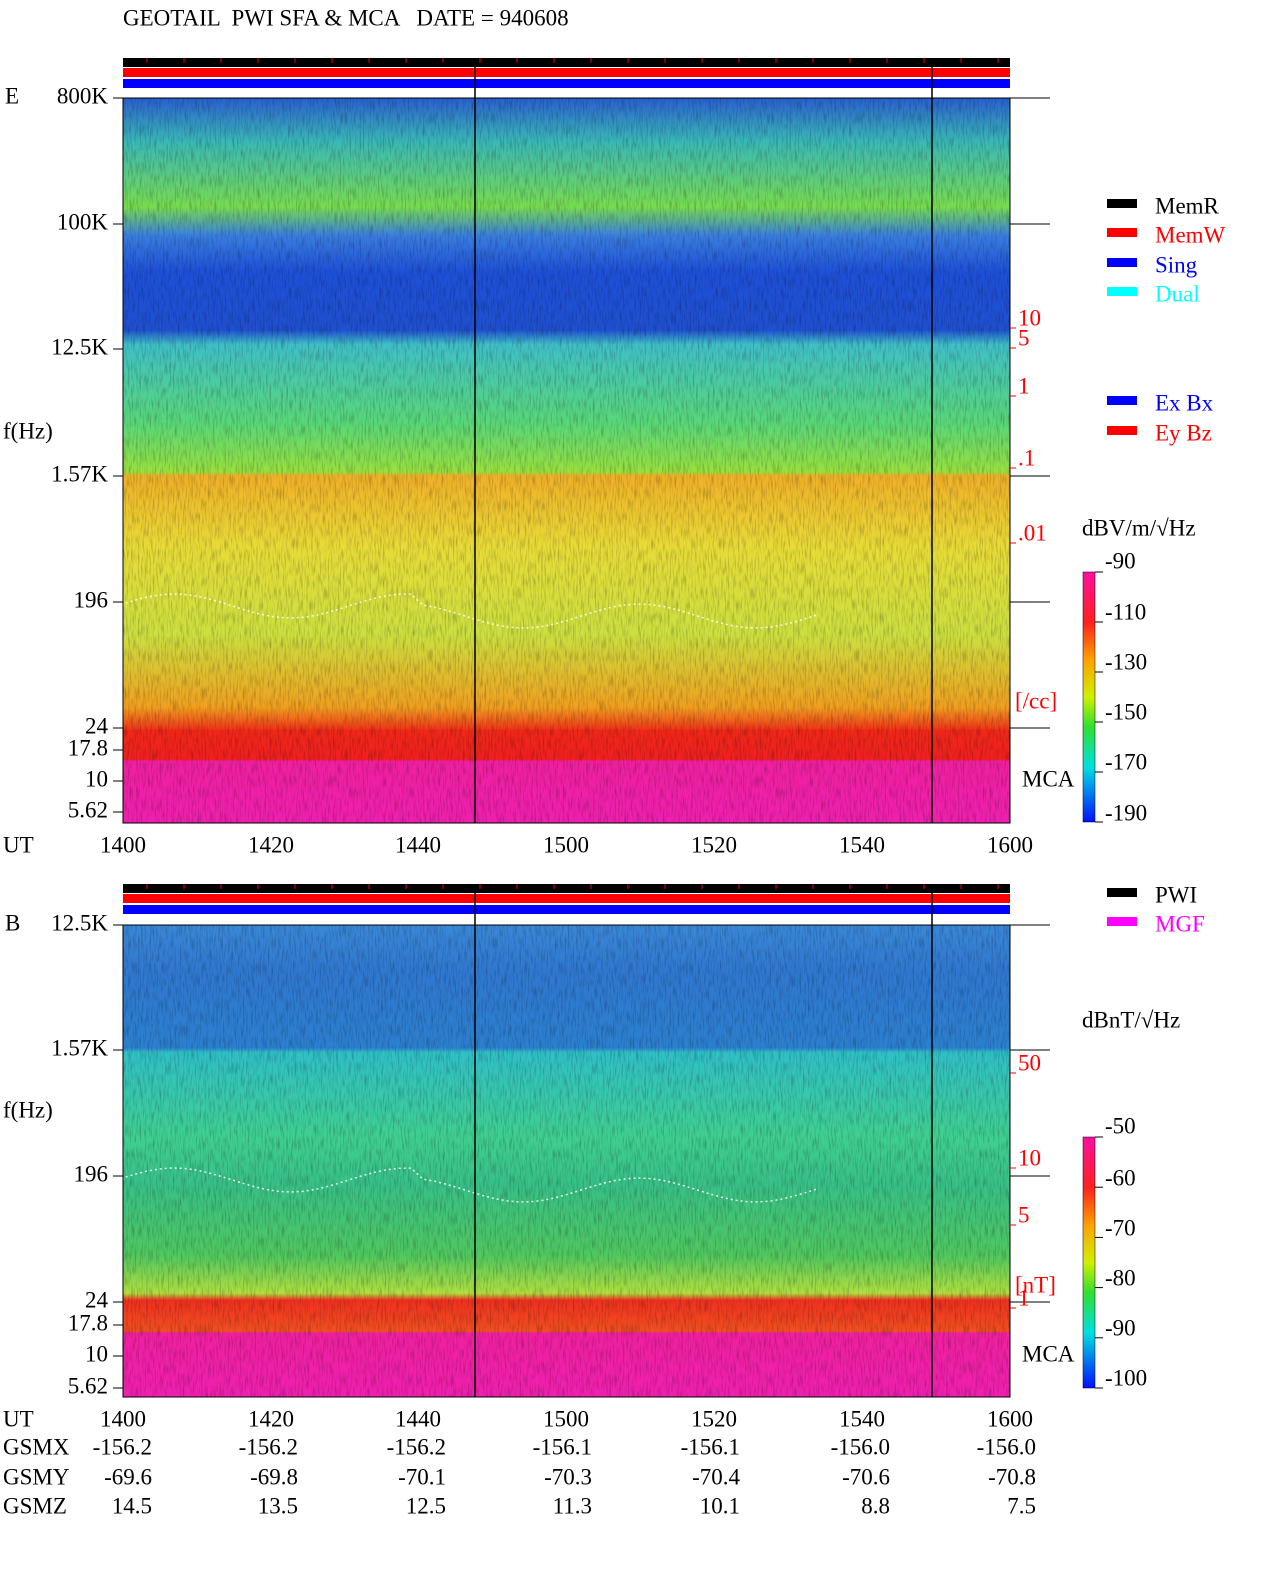  Describe the element at coordinates (1183, 432) in the screenshot. I see `legend-label: Ey Bz` at that location.